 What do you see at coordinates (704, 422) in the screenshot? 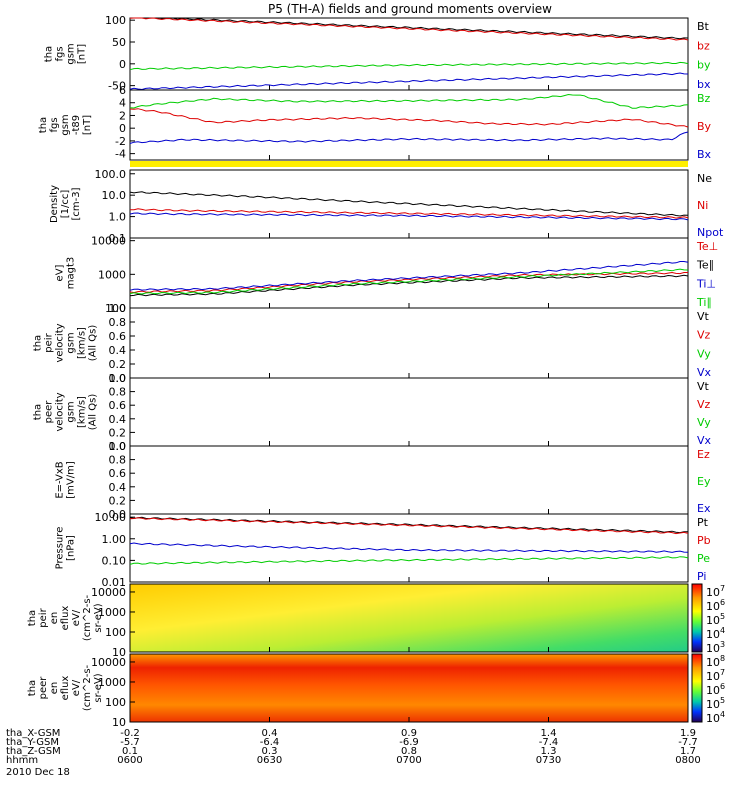
I see `peer-velocity-legend-entry: Vy` at bounding box center [704, 422].